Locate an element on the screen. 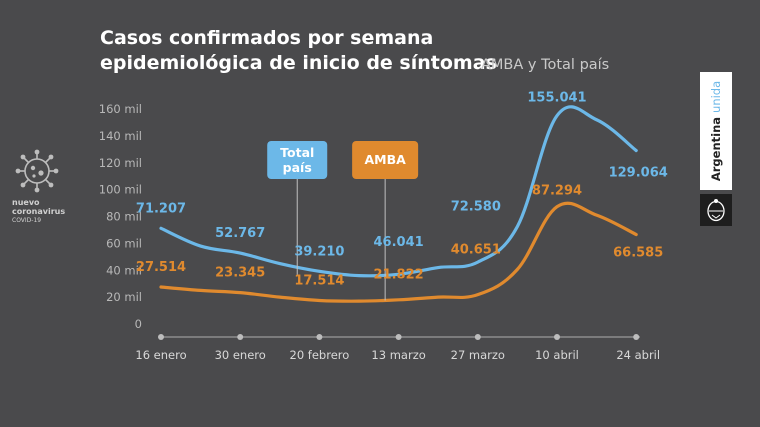  total-legend-label-line1: Total is located at coordinates (297, 152).